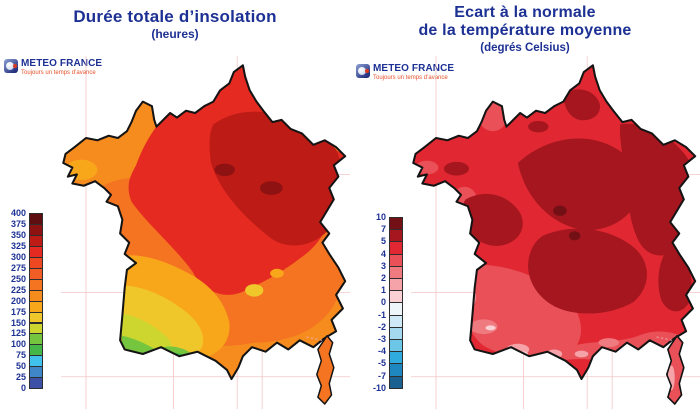  I want to click on legend-tick-label: 200, so click(18, 300).